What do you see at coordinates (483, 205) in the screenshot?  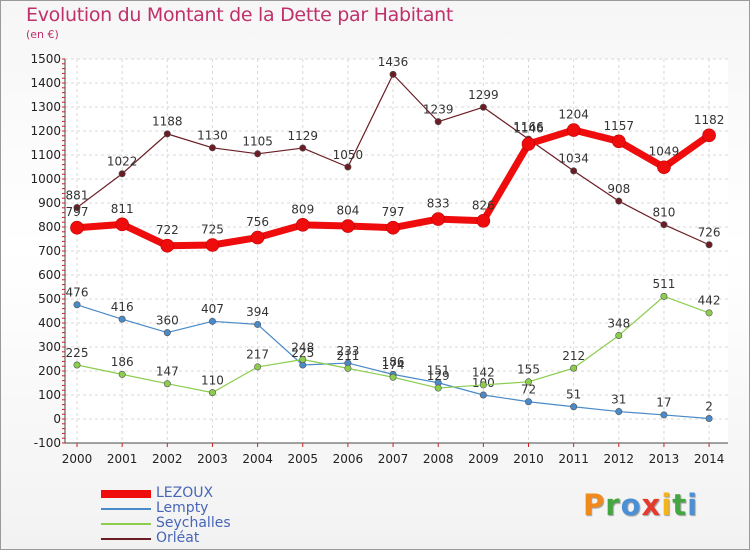 I see `data-label-lezoux: 826` at bounding box center [483, 205].